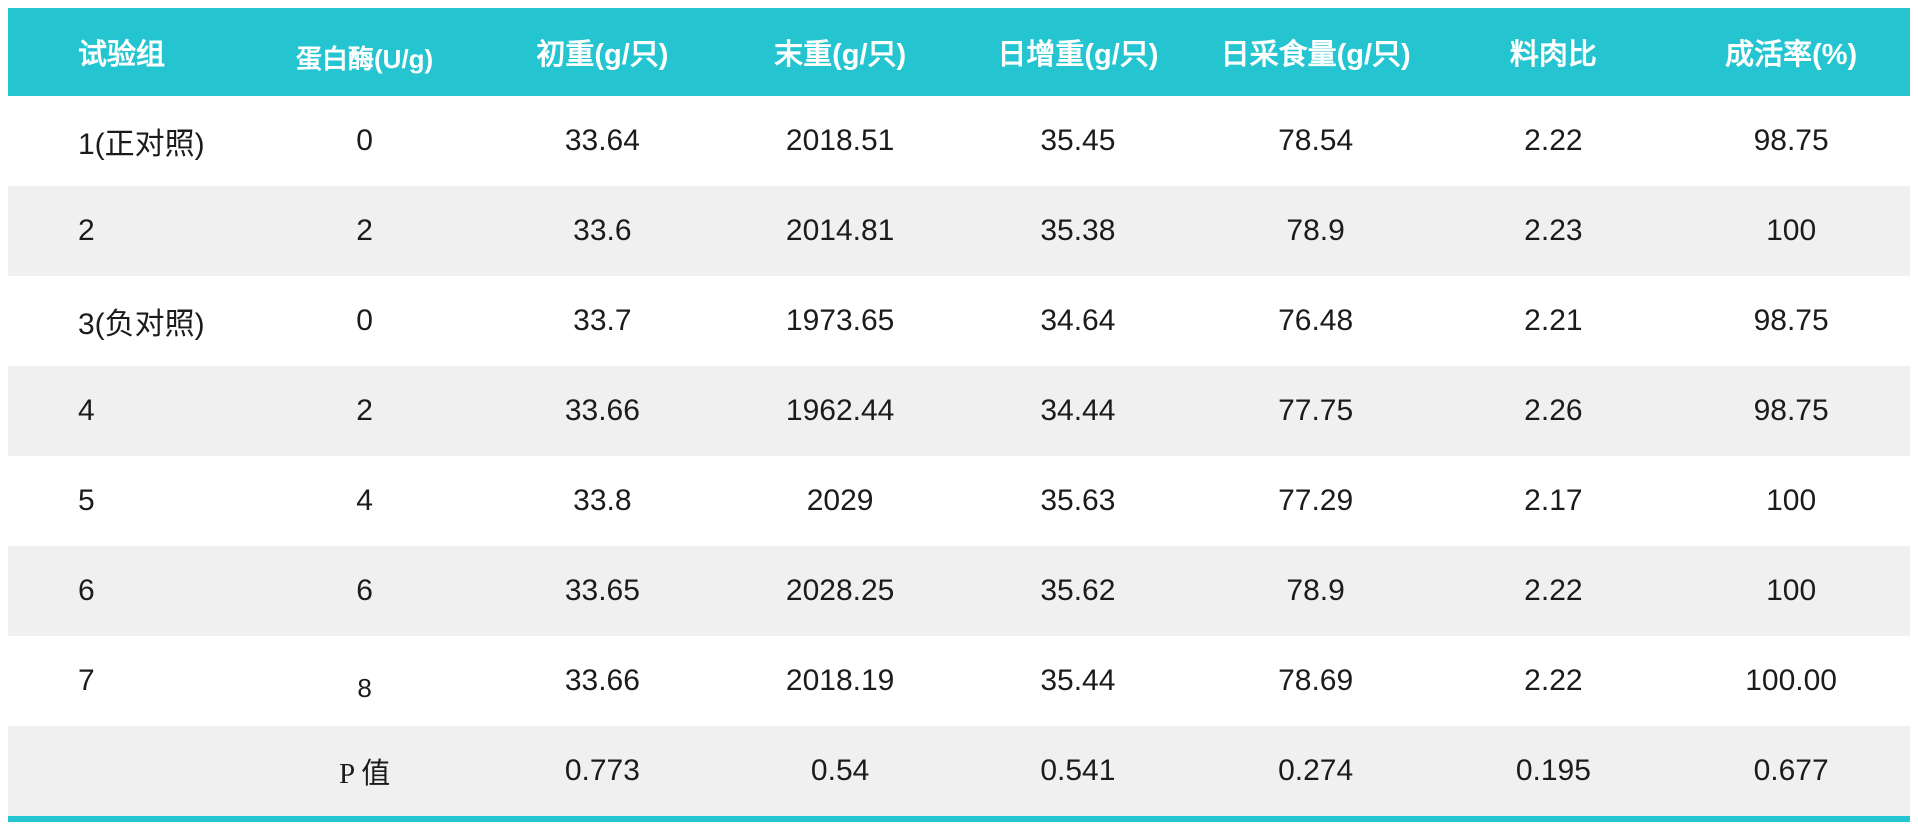 The image size is (1918, 833). Describe the element at coordinates (1553, 771) in the screenshot. I see `cell-feed_ratio: 0.195` at that location.